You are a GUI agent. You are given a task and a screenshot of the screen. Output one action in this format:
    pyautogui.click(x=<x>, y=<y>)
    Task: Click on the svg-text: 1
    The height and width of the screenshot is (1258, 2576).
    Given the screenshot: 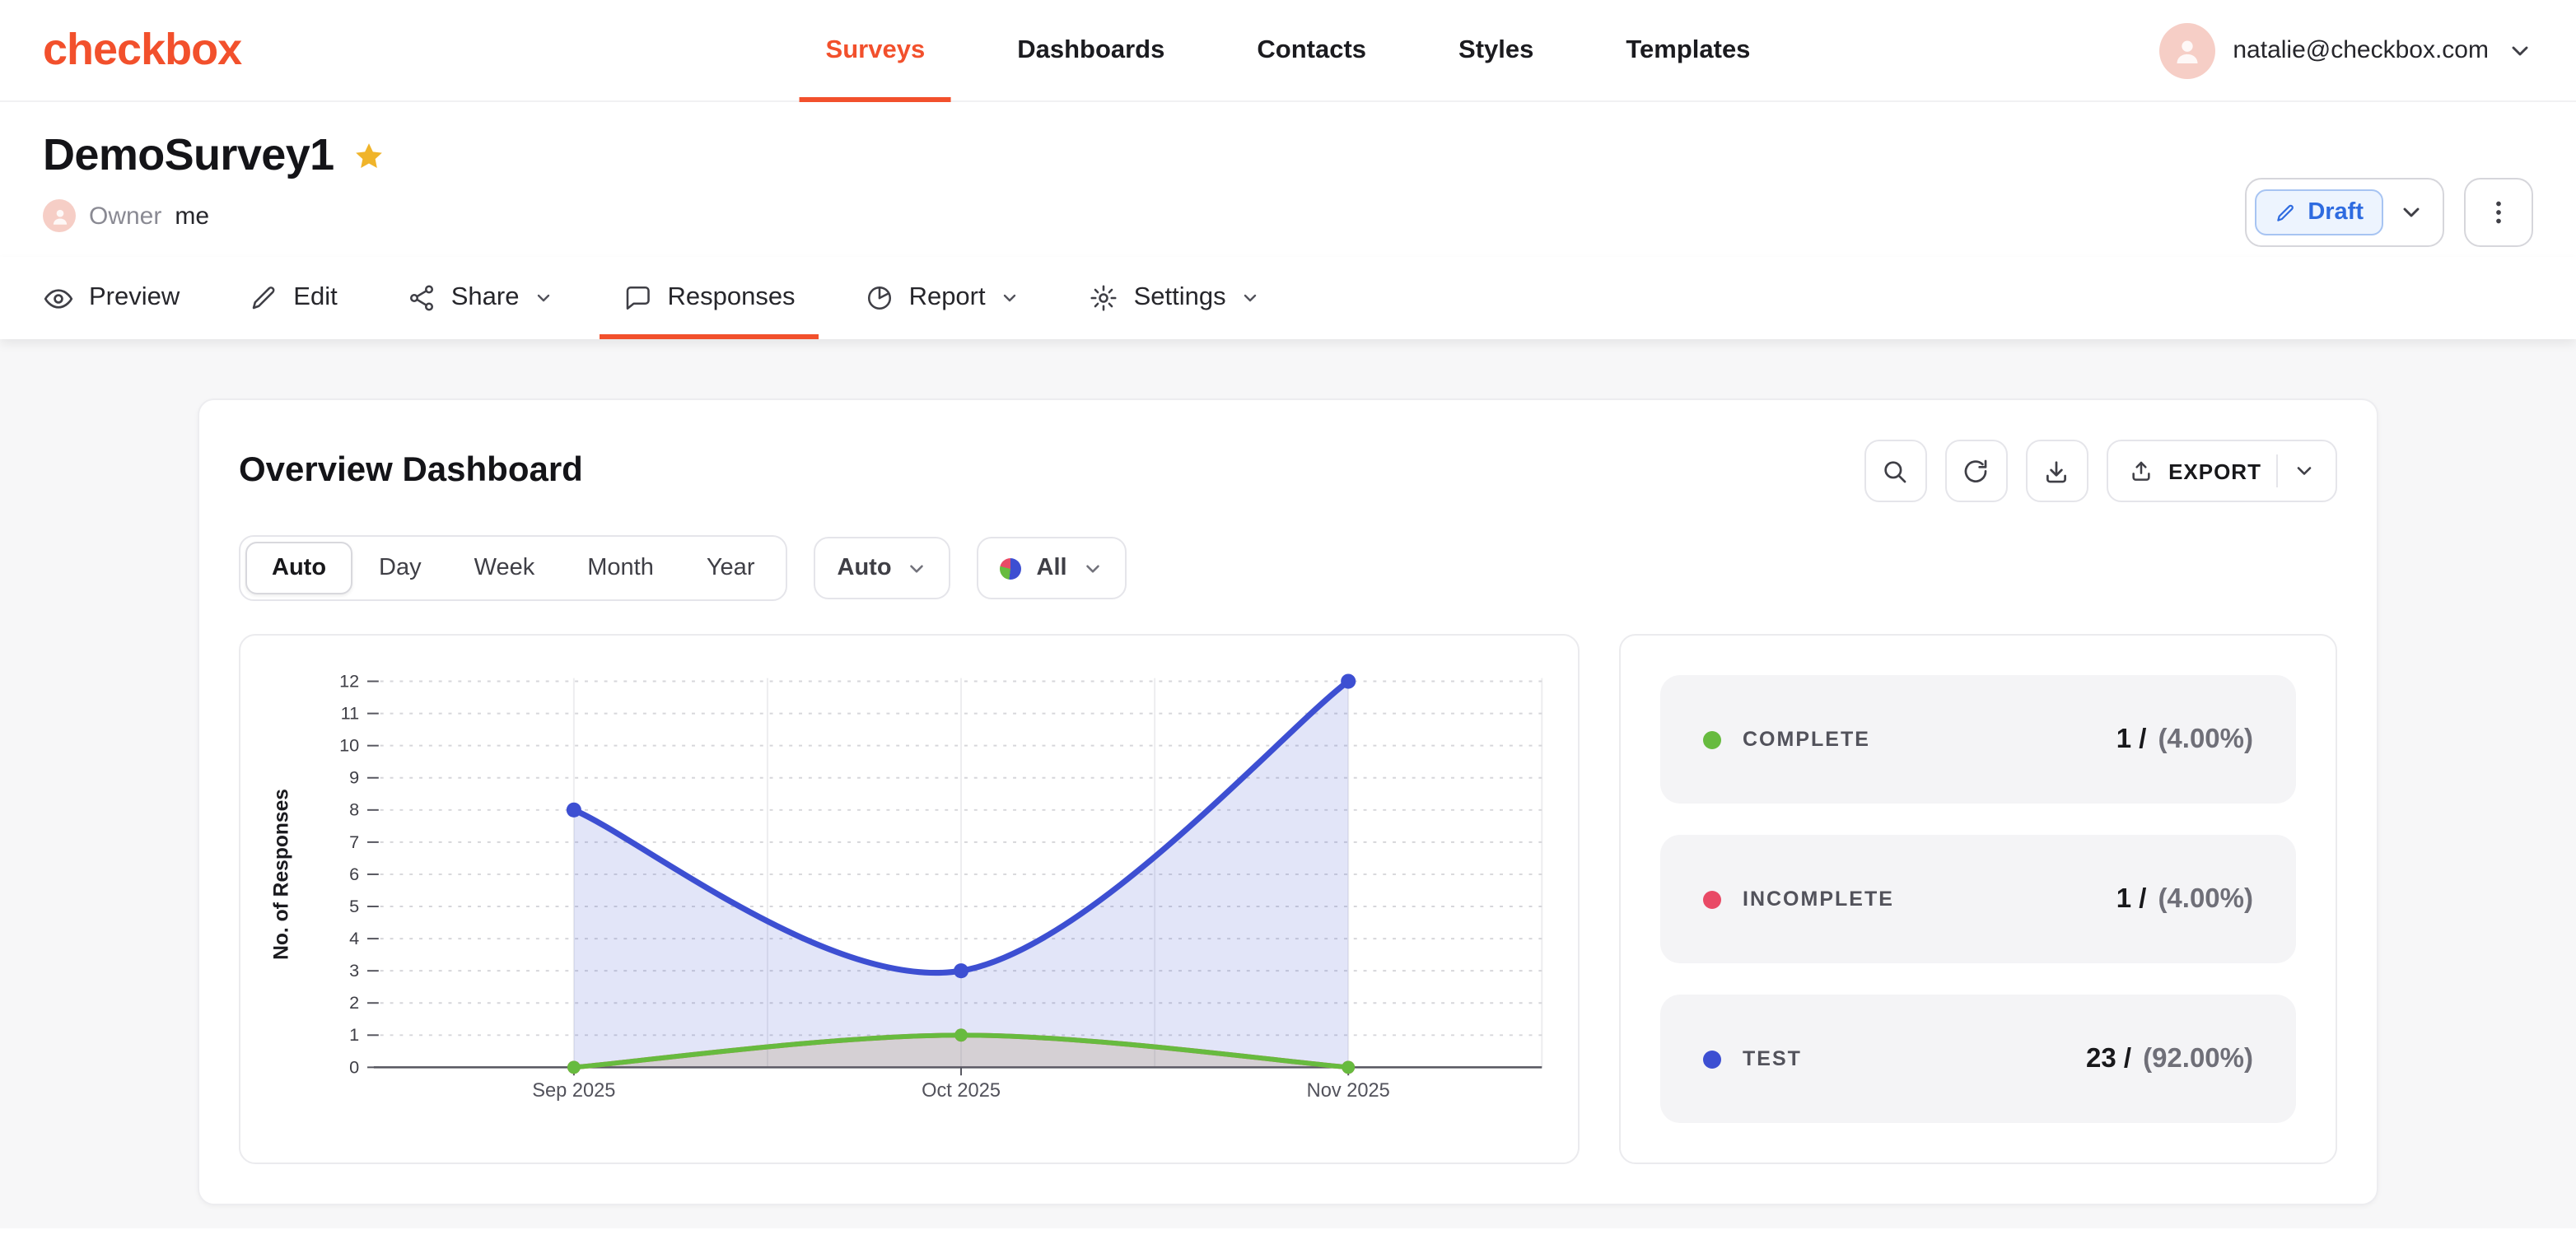 What is the action you would take?
    pyautogui.click(x=354, y=1034)
    